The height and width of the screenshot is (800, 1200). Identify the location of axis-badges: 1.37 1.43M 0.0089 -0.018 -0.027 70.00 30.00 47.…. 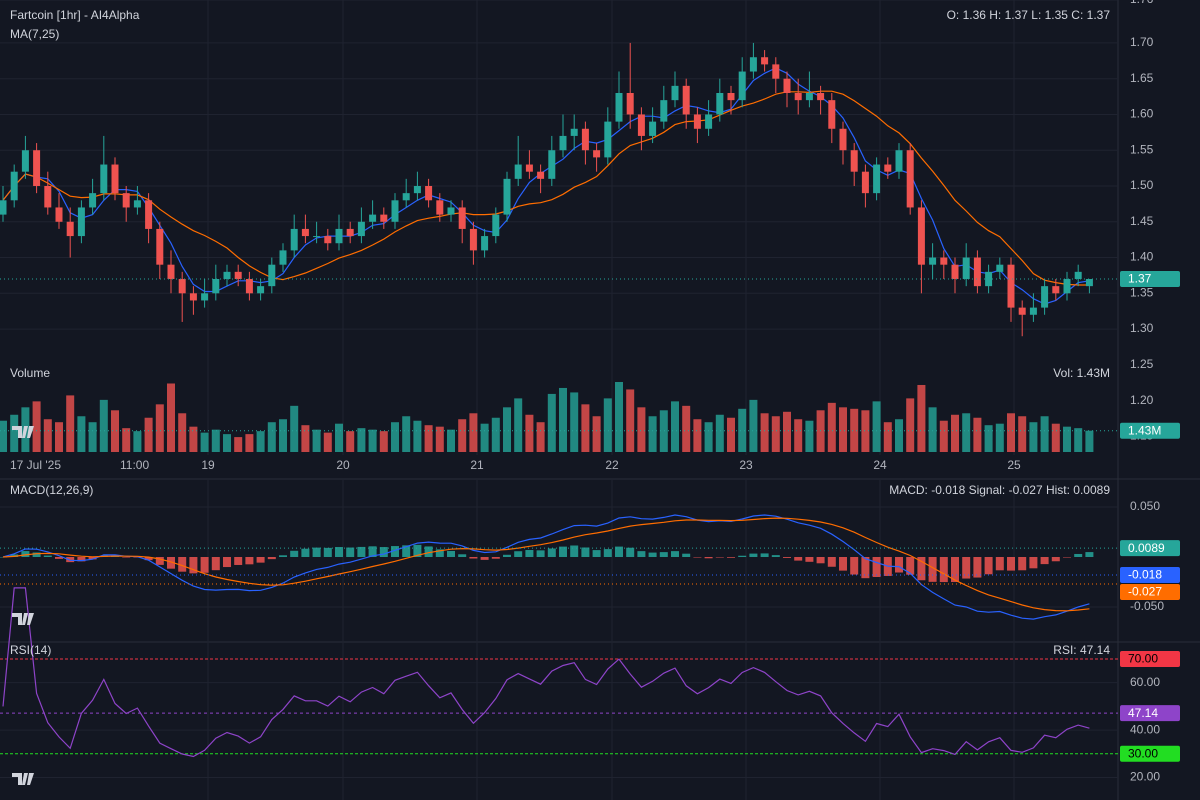
(1150, 516).